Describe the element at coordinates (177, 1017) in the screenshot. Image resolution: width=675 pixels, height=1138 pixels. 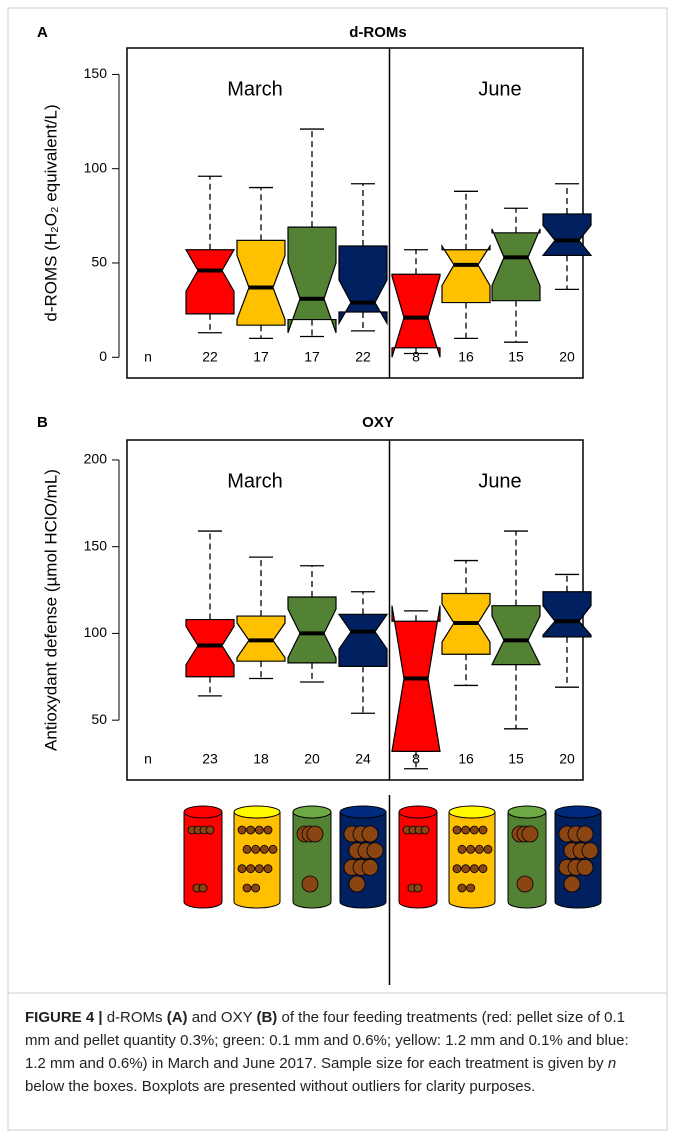
I see `caption-text: (A)` at that location.